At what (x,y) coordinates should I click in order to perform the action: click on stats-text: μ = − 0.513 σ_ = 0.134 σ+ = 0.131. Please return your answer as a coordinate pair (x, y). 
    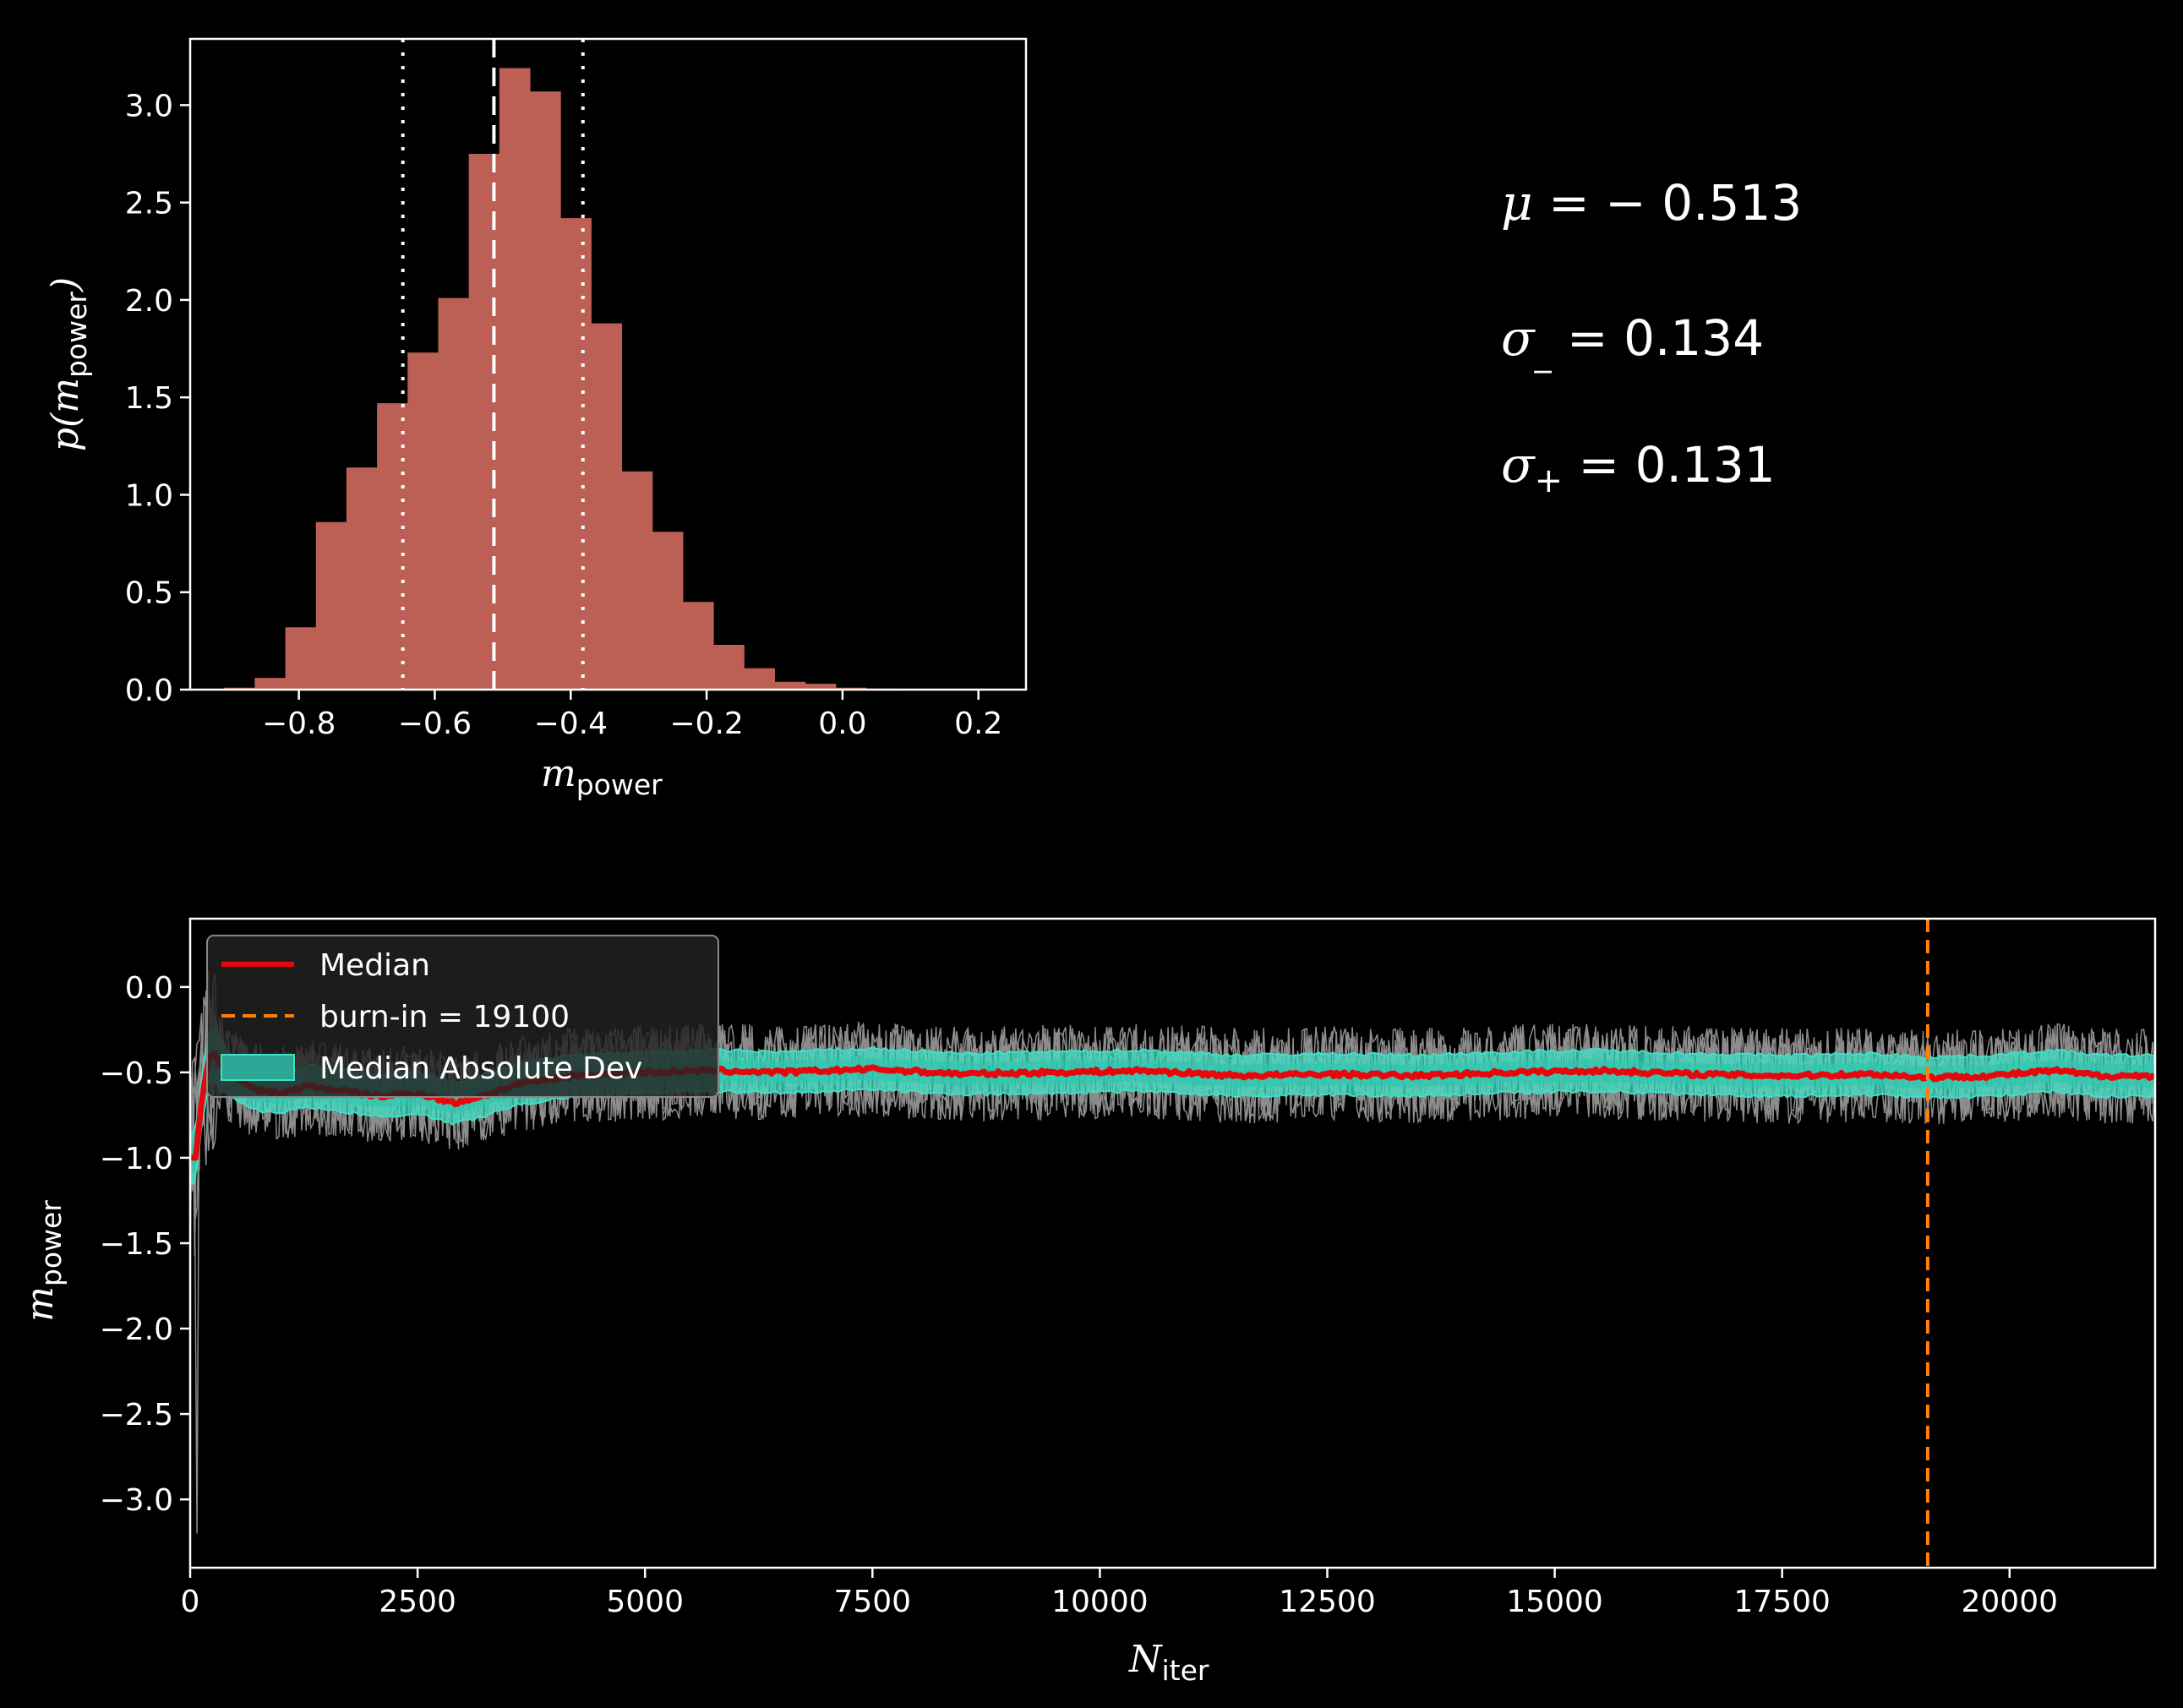
    Looking at the image, I should click on (1651, 337).